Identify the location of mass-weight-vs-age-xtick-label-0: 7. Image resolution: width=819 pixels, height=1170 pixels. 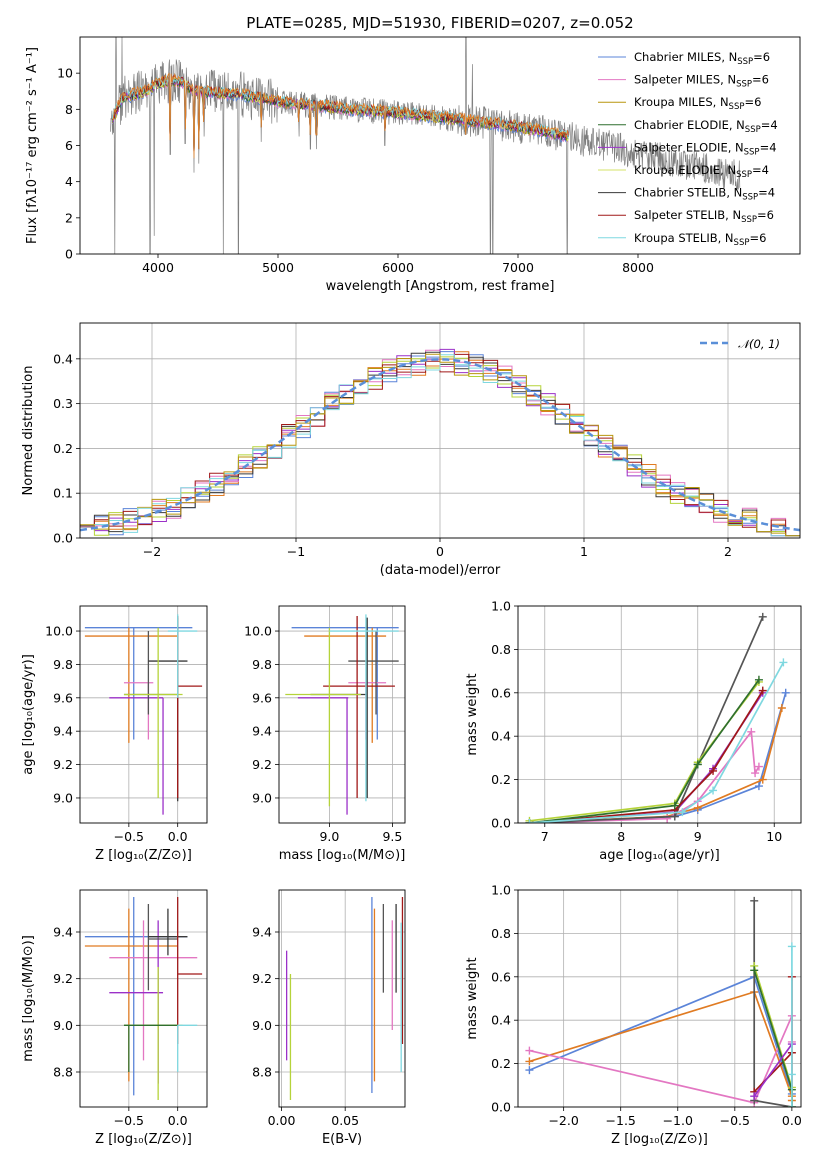
(545, 836).